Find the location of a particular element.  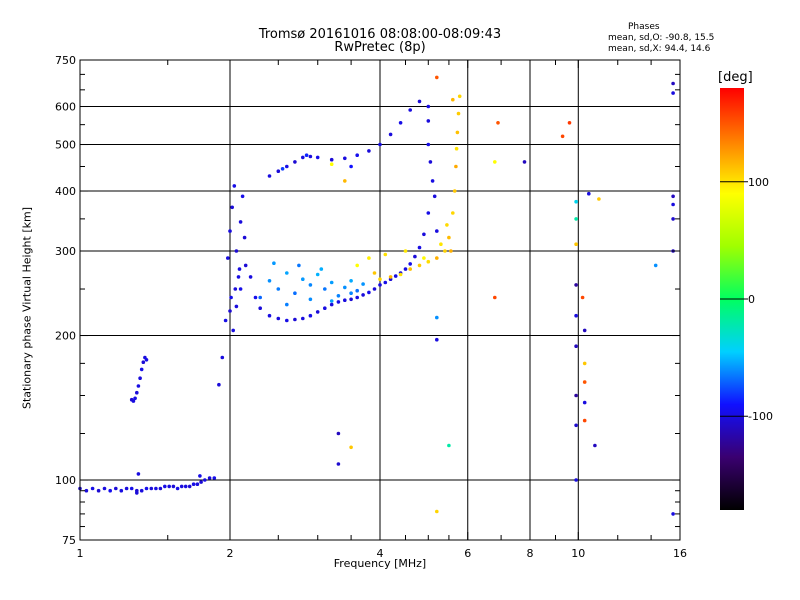

y-tick-label: 200 is located at coordinates (65, 336).